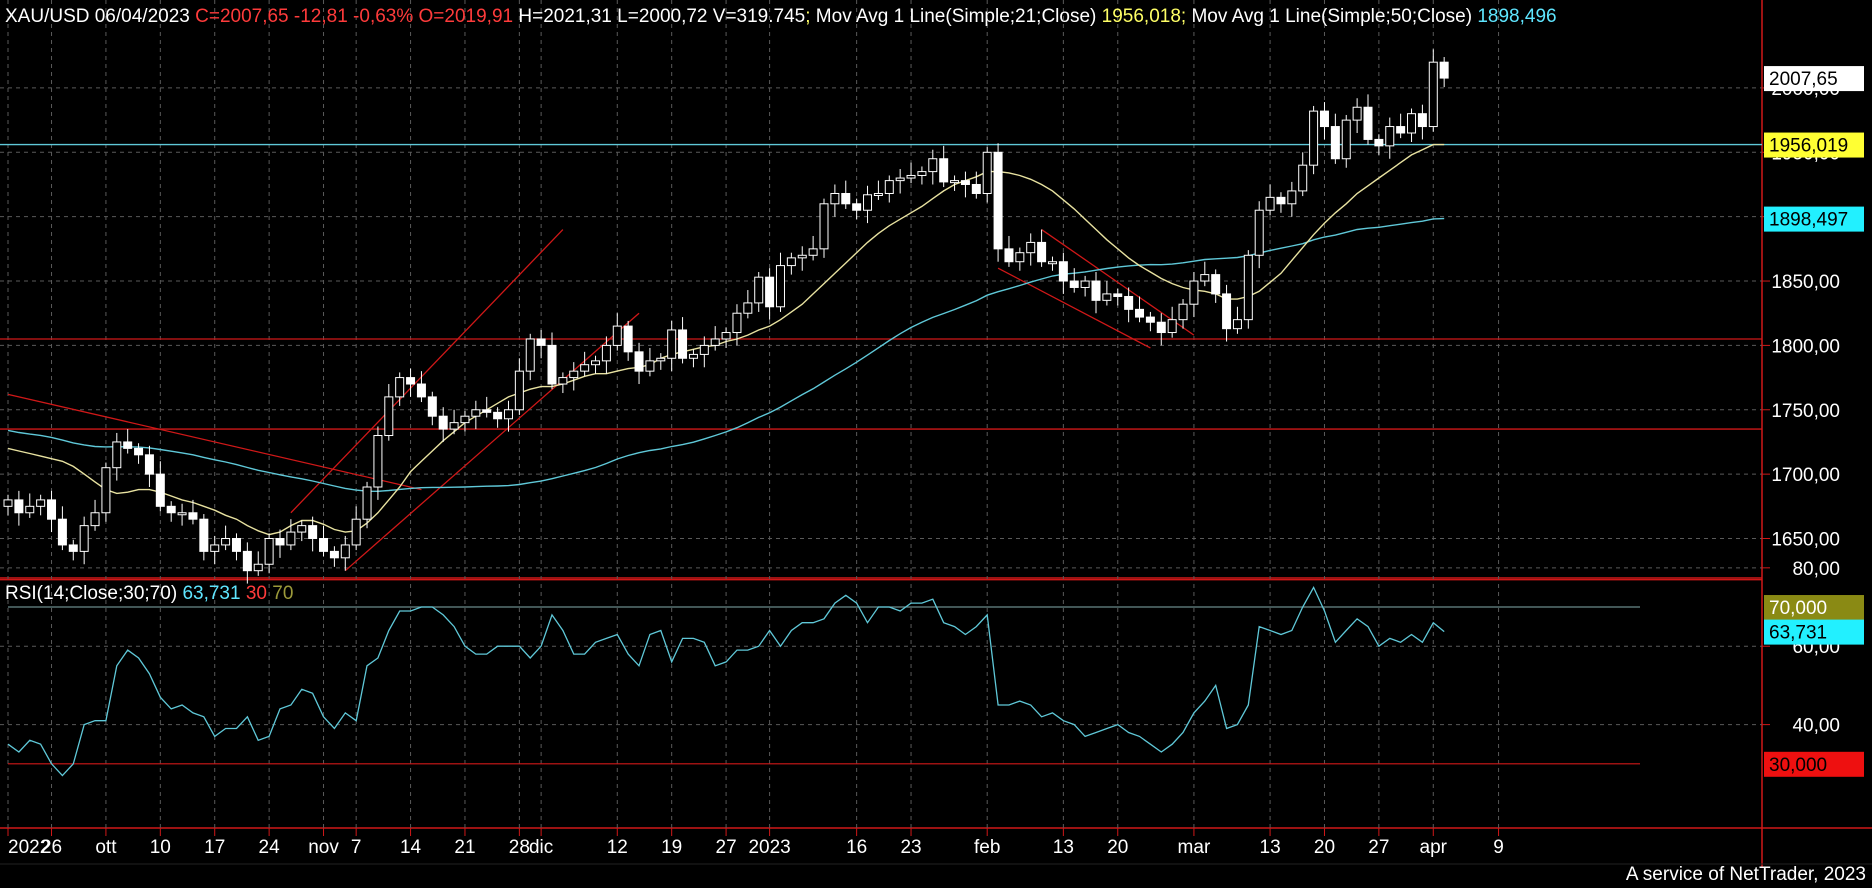  What do you see at coordinates (356, 847) in the screenshot?
I see `date-tick-label: 7` at bounding box center [356, 847].